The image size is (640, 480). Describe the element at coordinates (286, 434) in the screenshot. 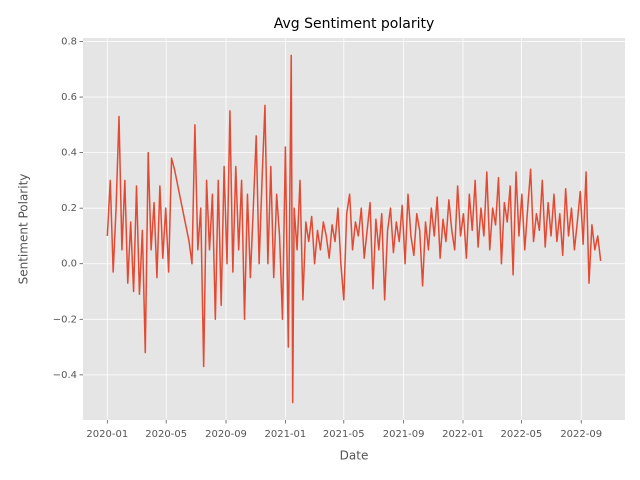

I see `x-tick-label: 2021-01` at that location.